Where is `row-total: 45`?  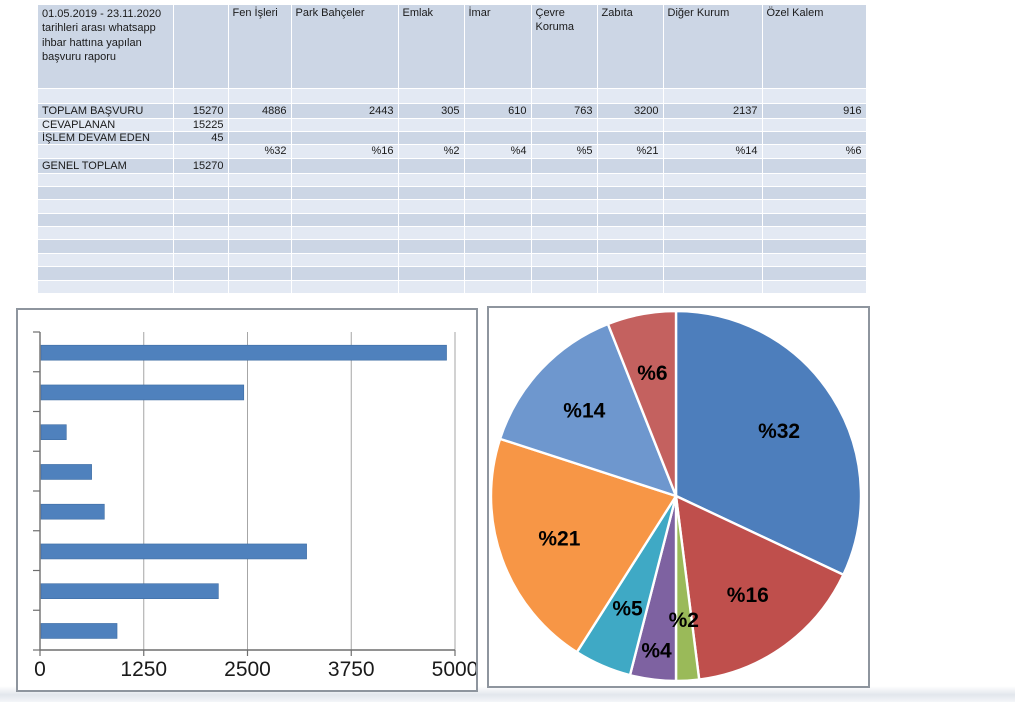 row-total: 45 is located at coordinates (201, 138).